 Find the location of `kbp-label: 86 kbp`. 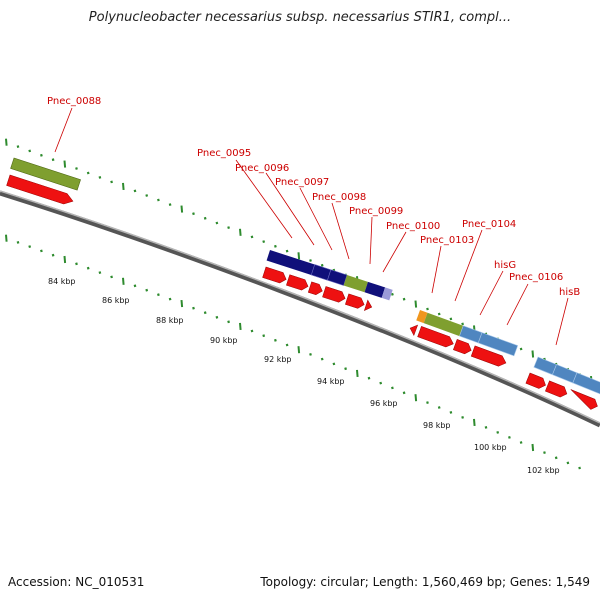

kbp-label: 86 kbp is located at coordinates (116, 300).